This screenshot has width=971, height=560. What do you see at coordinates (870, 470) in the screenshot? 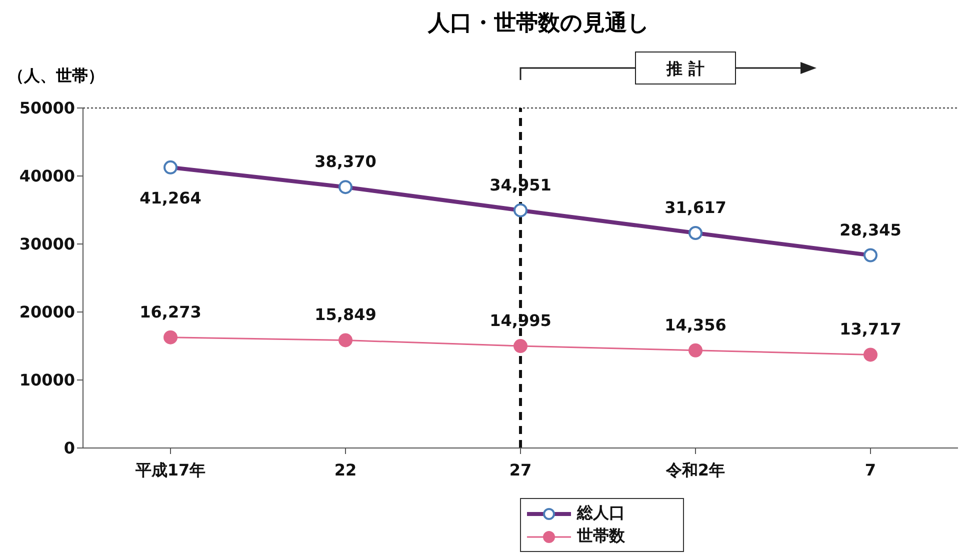
I see `x-tick-label: 7` at bounding box center [870, 470].